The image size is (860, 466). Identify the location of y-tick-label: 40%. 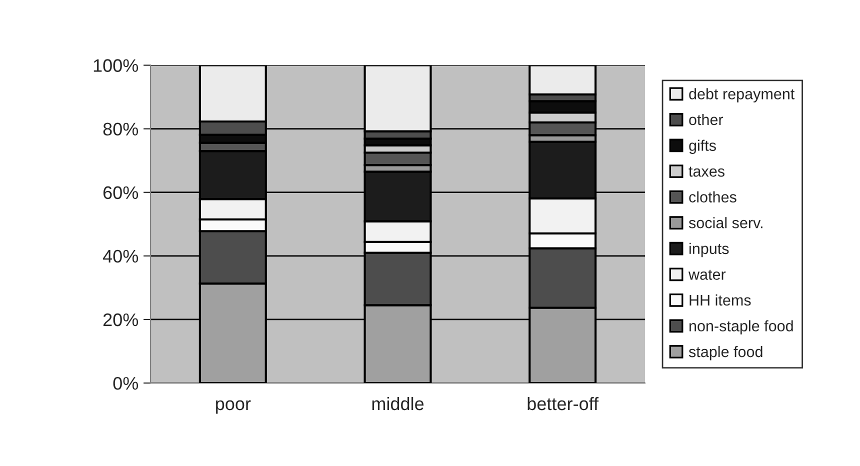
(120, 256).